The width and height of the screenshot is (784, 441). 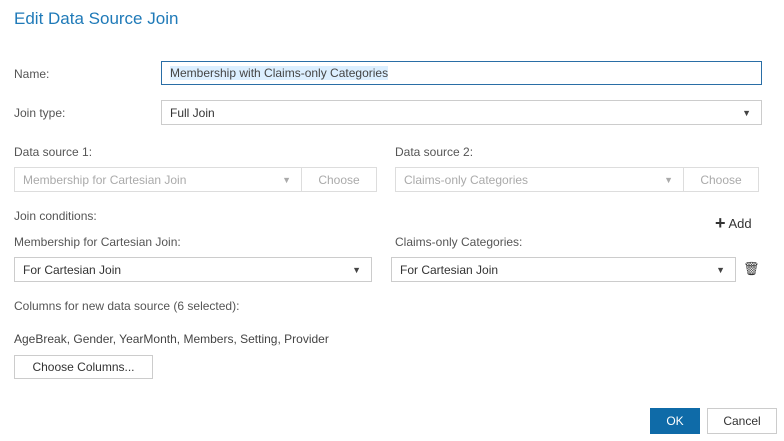 What do you see at coordinates (339, 179) in the screenshot?
I see `ds1-choose-button: Choose` at bounding box center [339, 179].